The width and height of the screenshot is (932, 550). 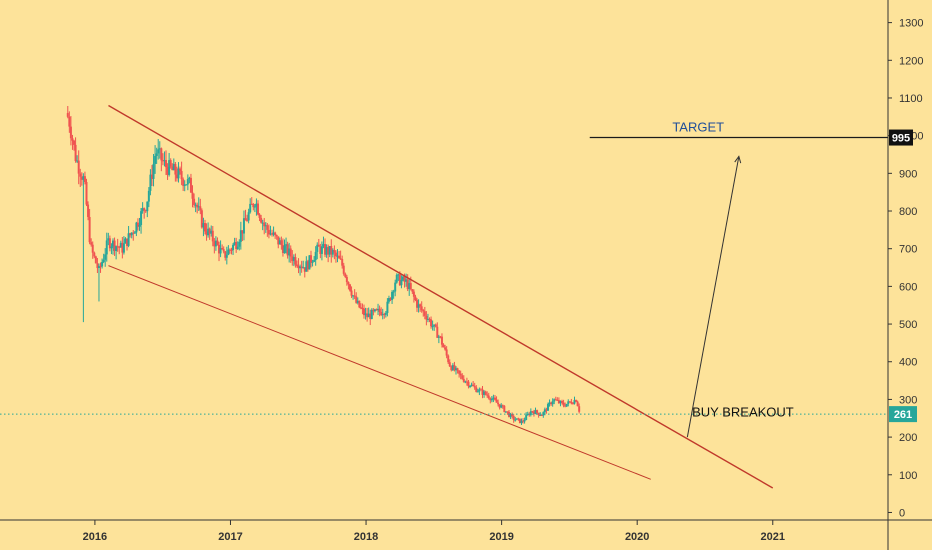 I want to click on breakout-arrow-head, so click(x=738, y=159).